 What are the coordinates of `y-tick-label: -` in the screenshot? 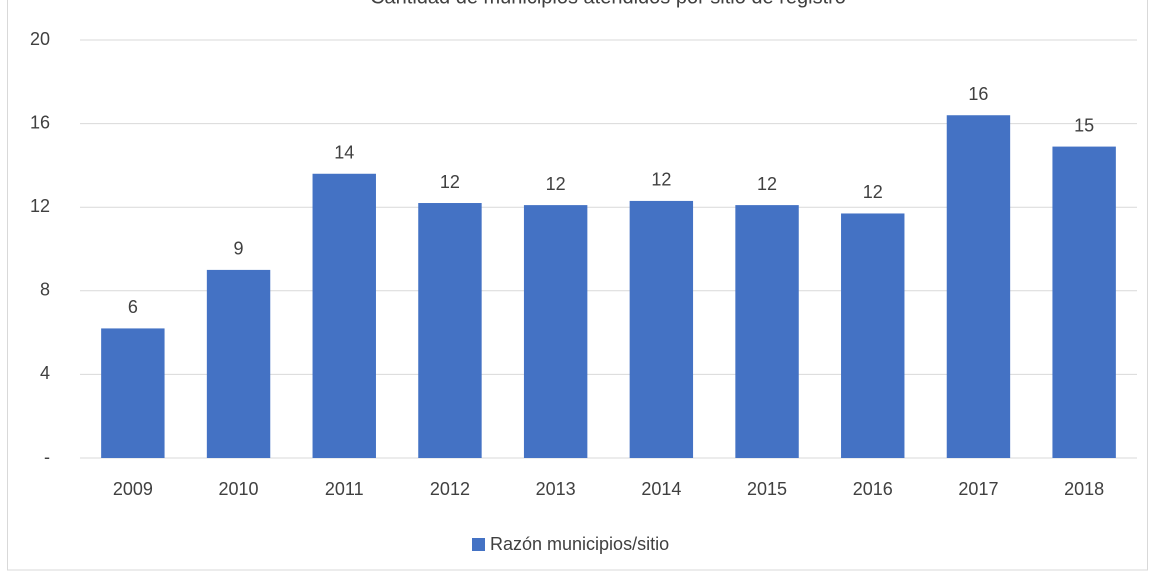 It's located at (47, 457).